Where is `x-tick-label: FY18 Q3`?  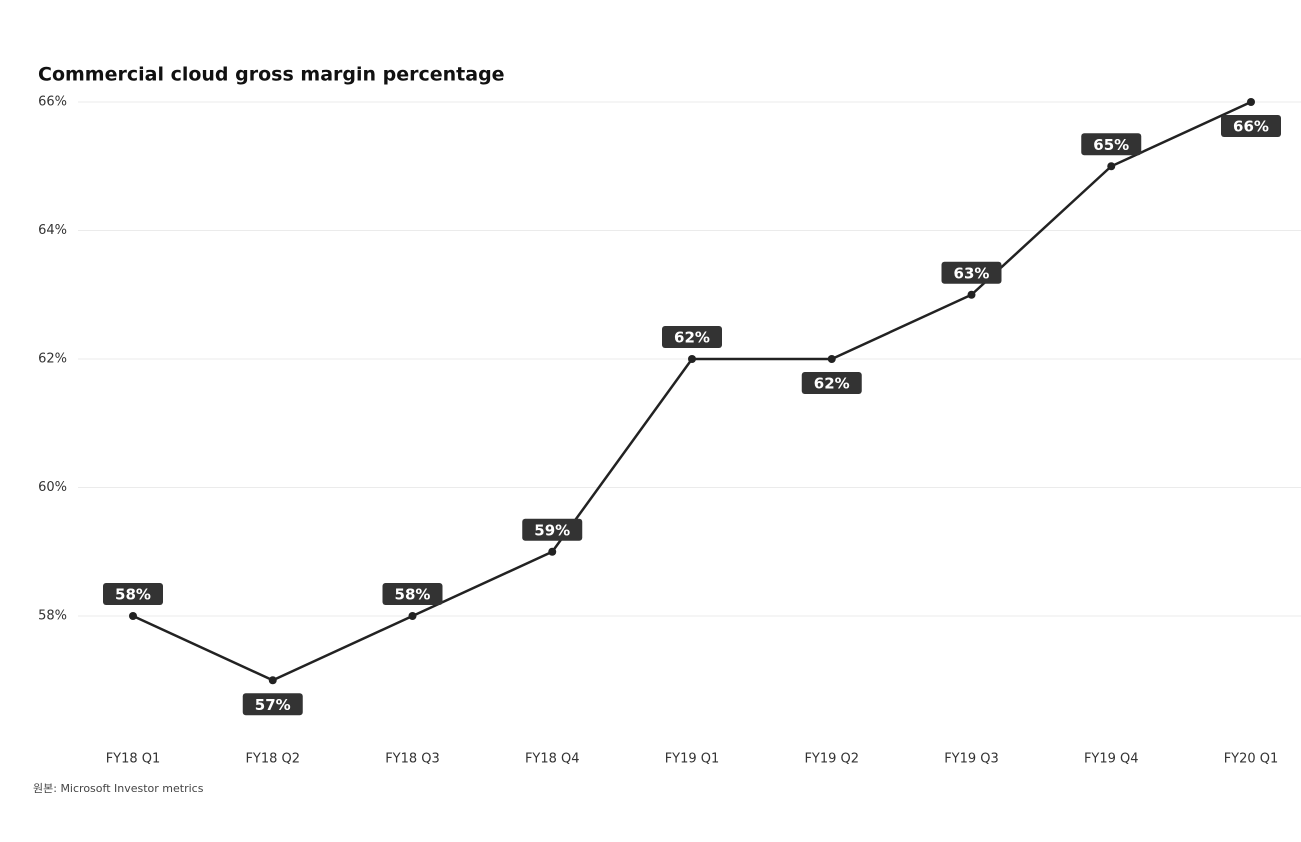 x-tick-label: FY18 Q3 is located at coordinates (412, 759).